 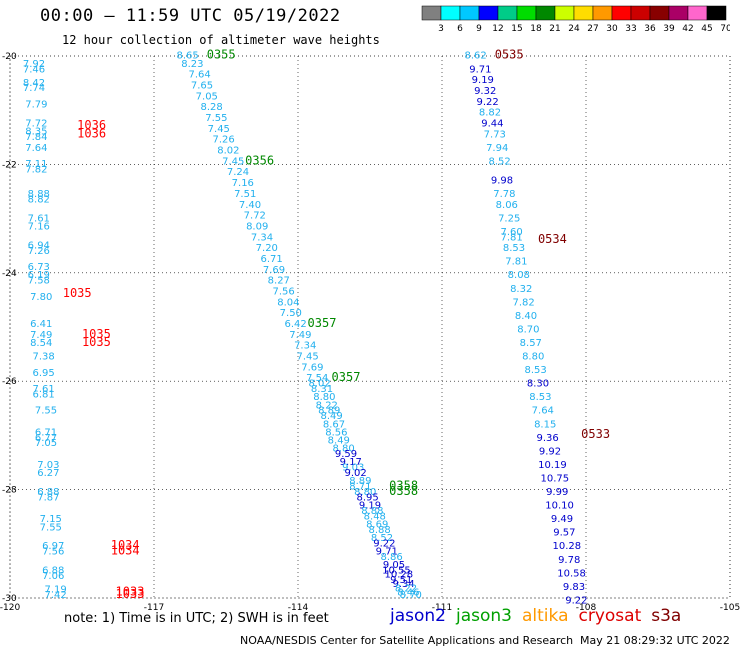 What do you see at coordinates (48, 473) in the screenshot?
I see `wave-height-label: 6.27` at bounding box center [48, 473].